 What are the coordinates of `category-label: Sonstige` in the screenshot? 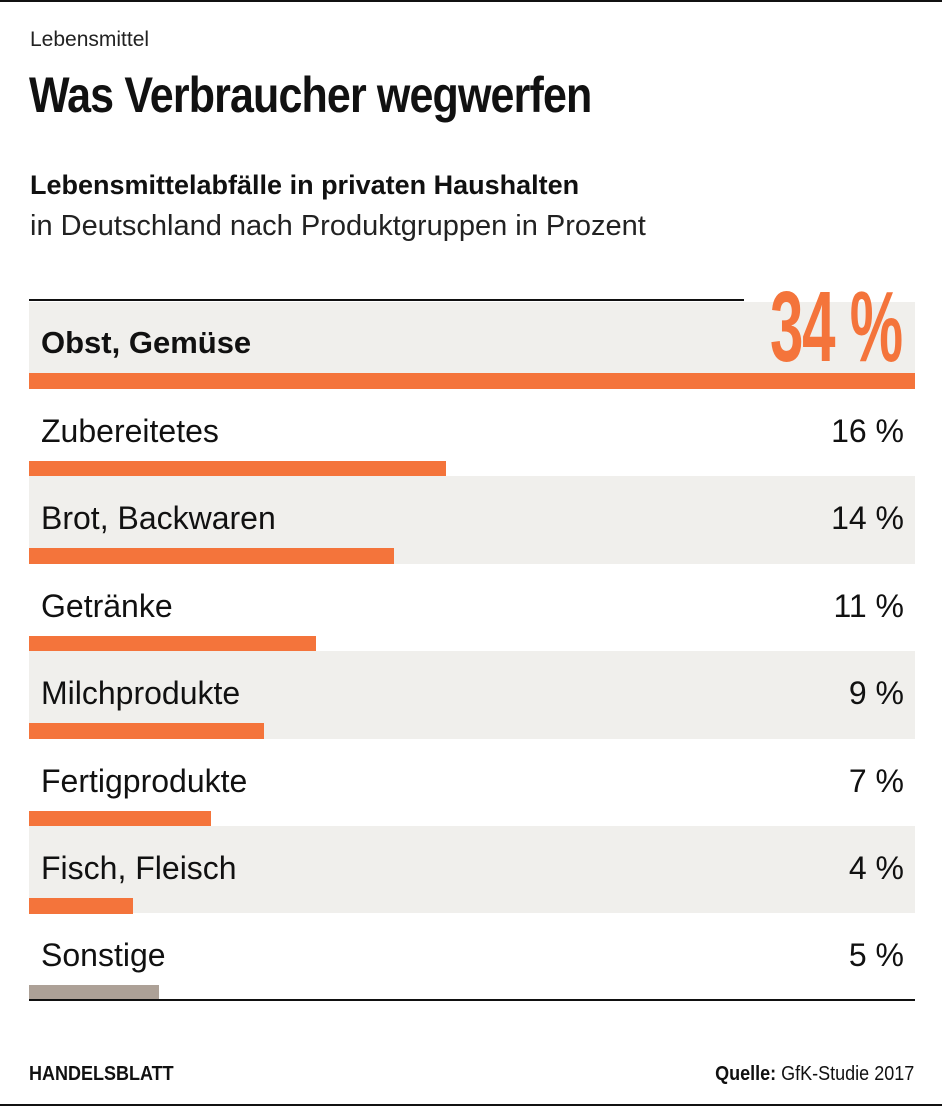 It's located at (103, 955).